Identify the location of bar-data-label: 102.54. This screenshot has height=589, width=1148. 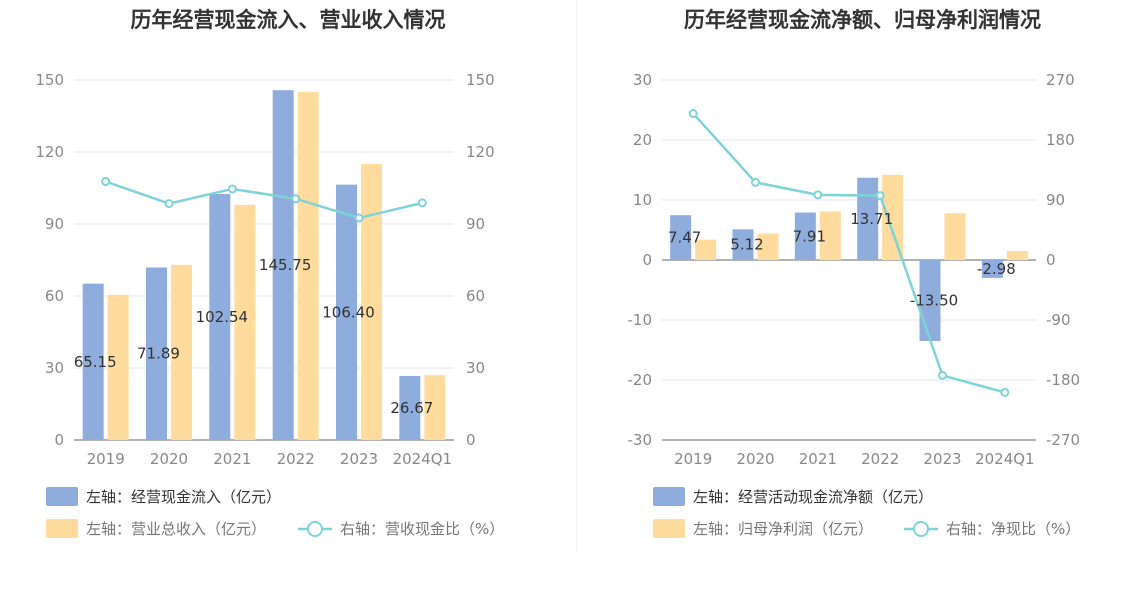
(222, 317).